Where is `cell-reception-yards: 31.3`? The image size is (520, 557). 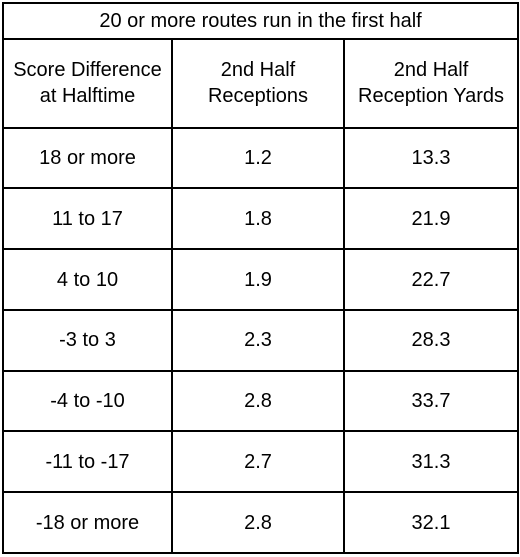
cell-reception-yards: 31.3 is located at coordinates (431, 462).